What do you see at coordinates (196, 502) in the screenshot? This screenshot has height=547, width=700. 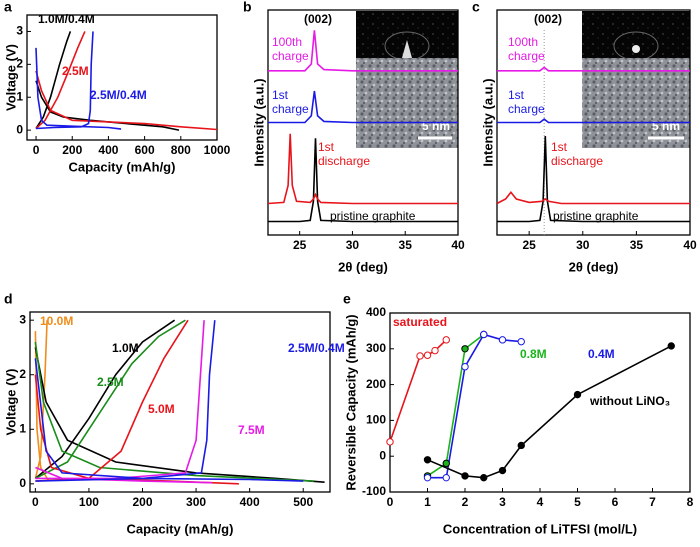 I see `x-tick-label: 300` at bounding box center [196, 502].